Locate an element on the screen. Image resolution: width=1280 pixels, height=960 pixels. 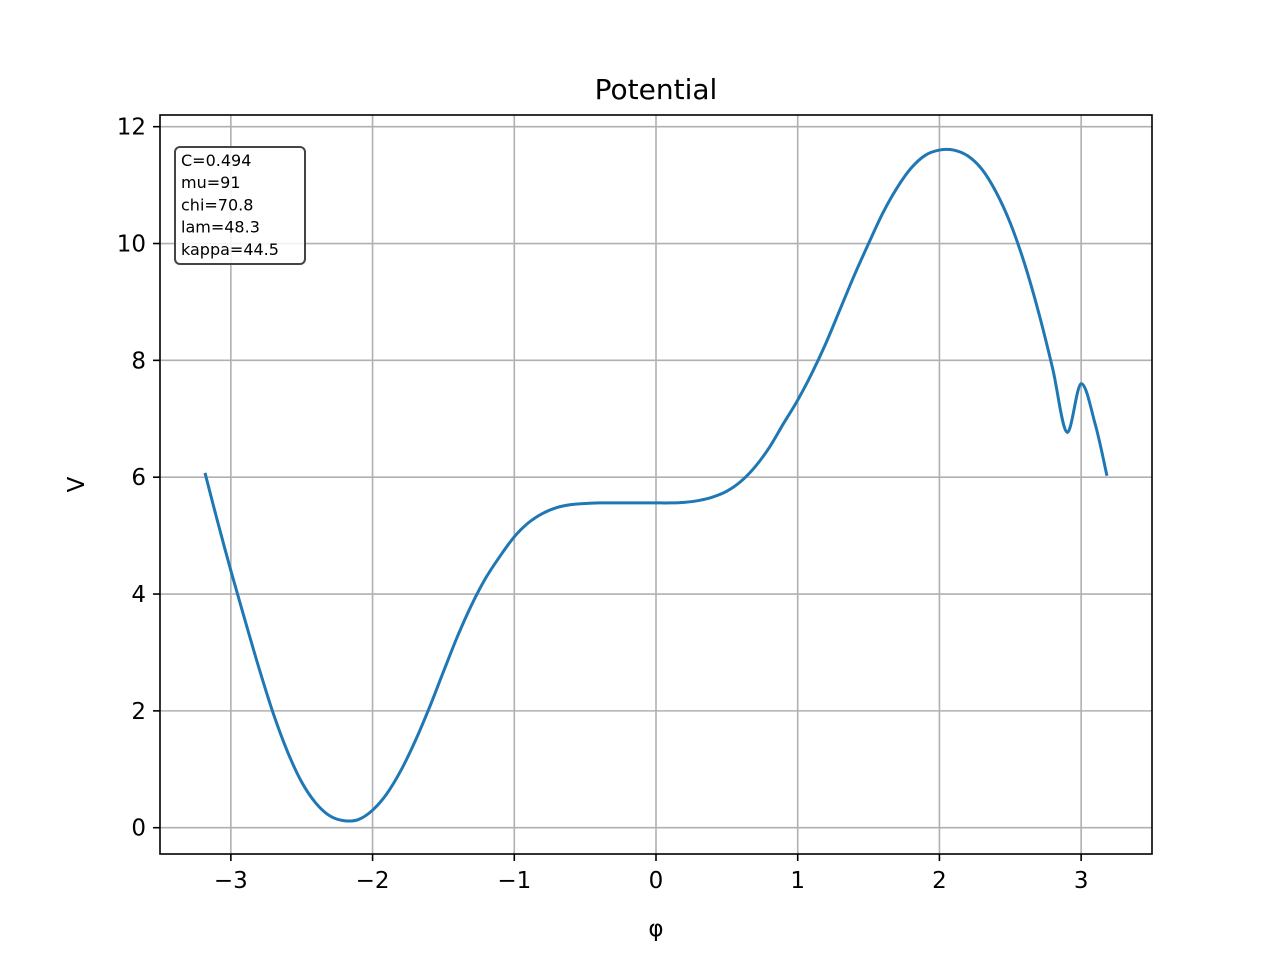
y-tick-label: 6 is located at coordinates (138, 478).